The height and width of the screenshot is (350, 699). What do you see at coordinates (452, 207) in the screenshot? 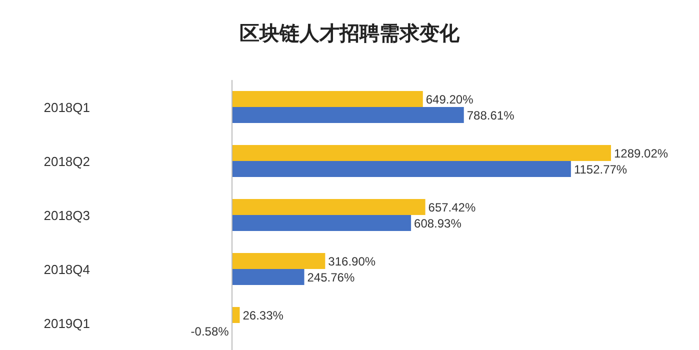
I see `data-label: 657.42%` at bounding box center [452, 207].